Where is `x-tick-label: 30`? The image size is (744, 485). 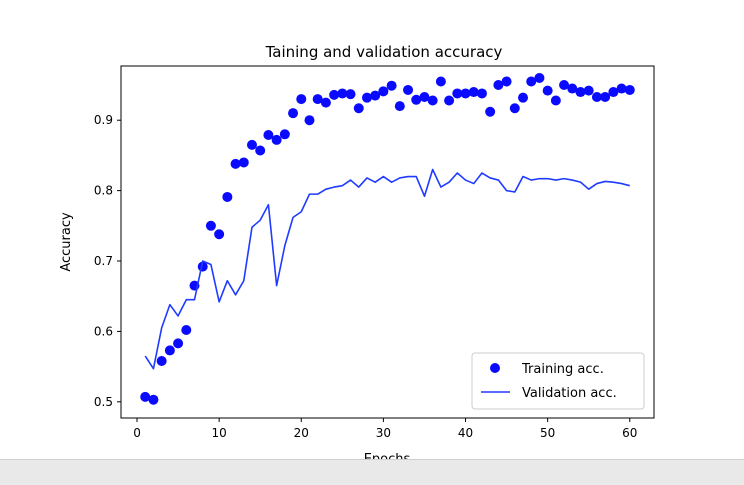 x-tick-label: 30 is located at coordinates (383, 433).